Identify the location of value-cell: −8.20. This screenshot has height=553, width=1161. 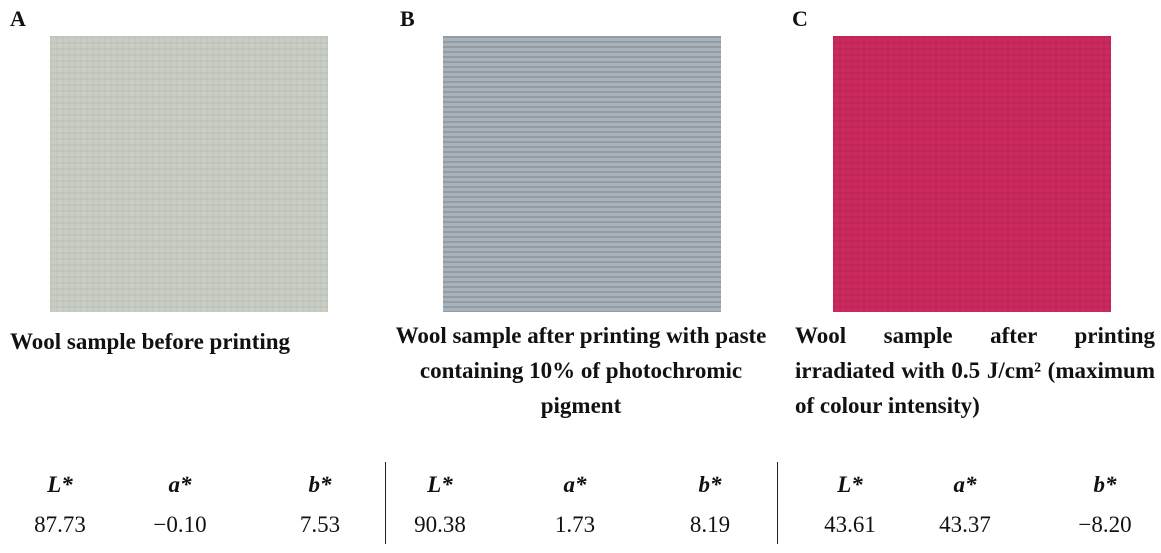
(1105, 524).